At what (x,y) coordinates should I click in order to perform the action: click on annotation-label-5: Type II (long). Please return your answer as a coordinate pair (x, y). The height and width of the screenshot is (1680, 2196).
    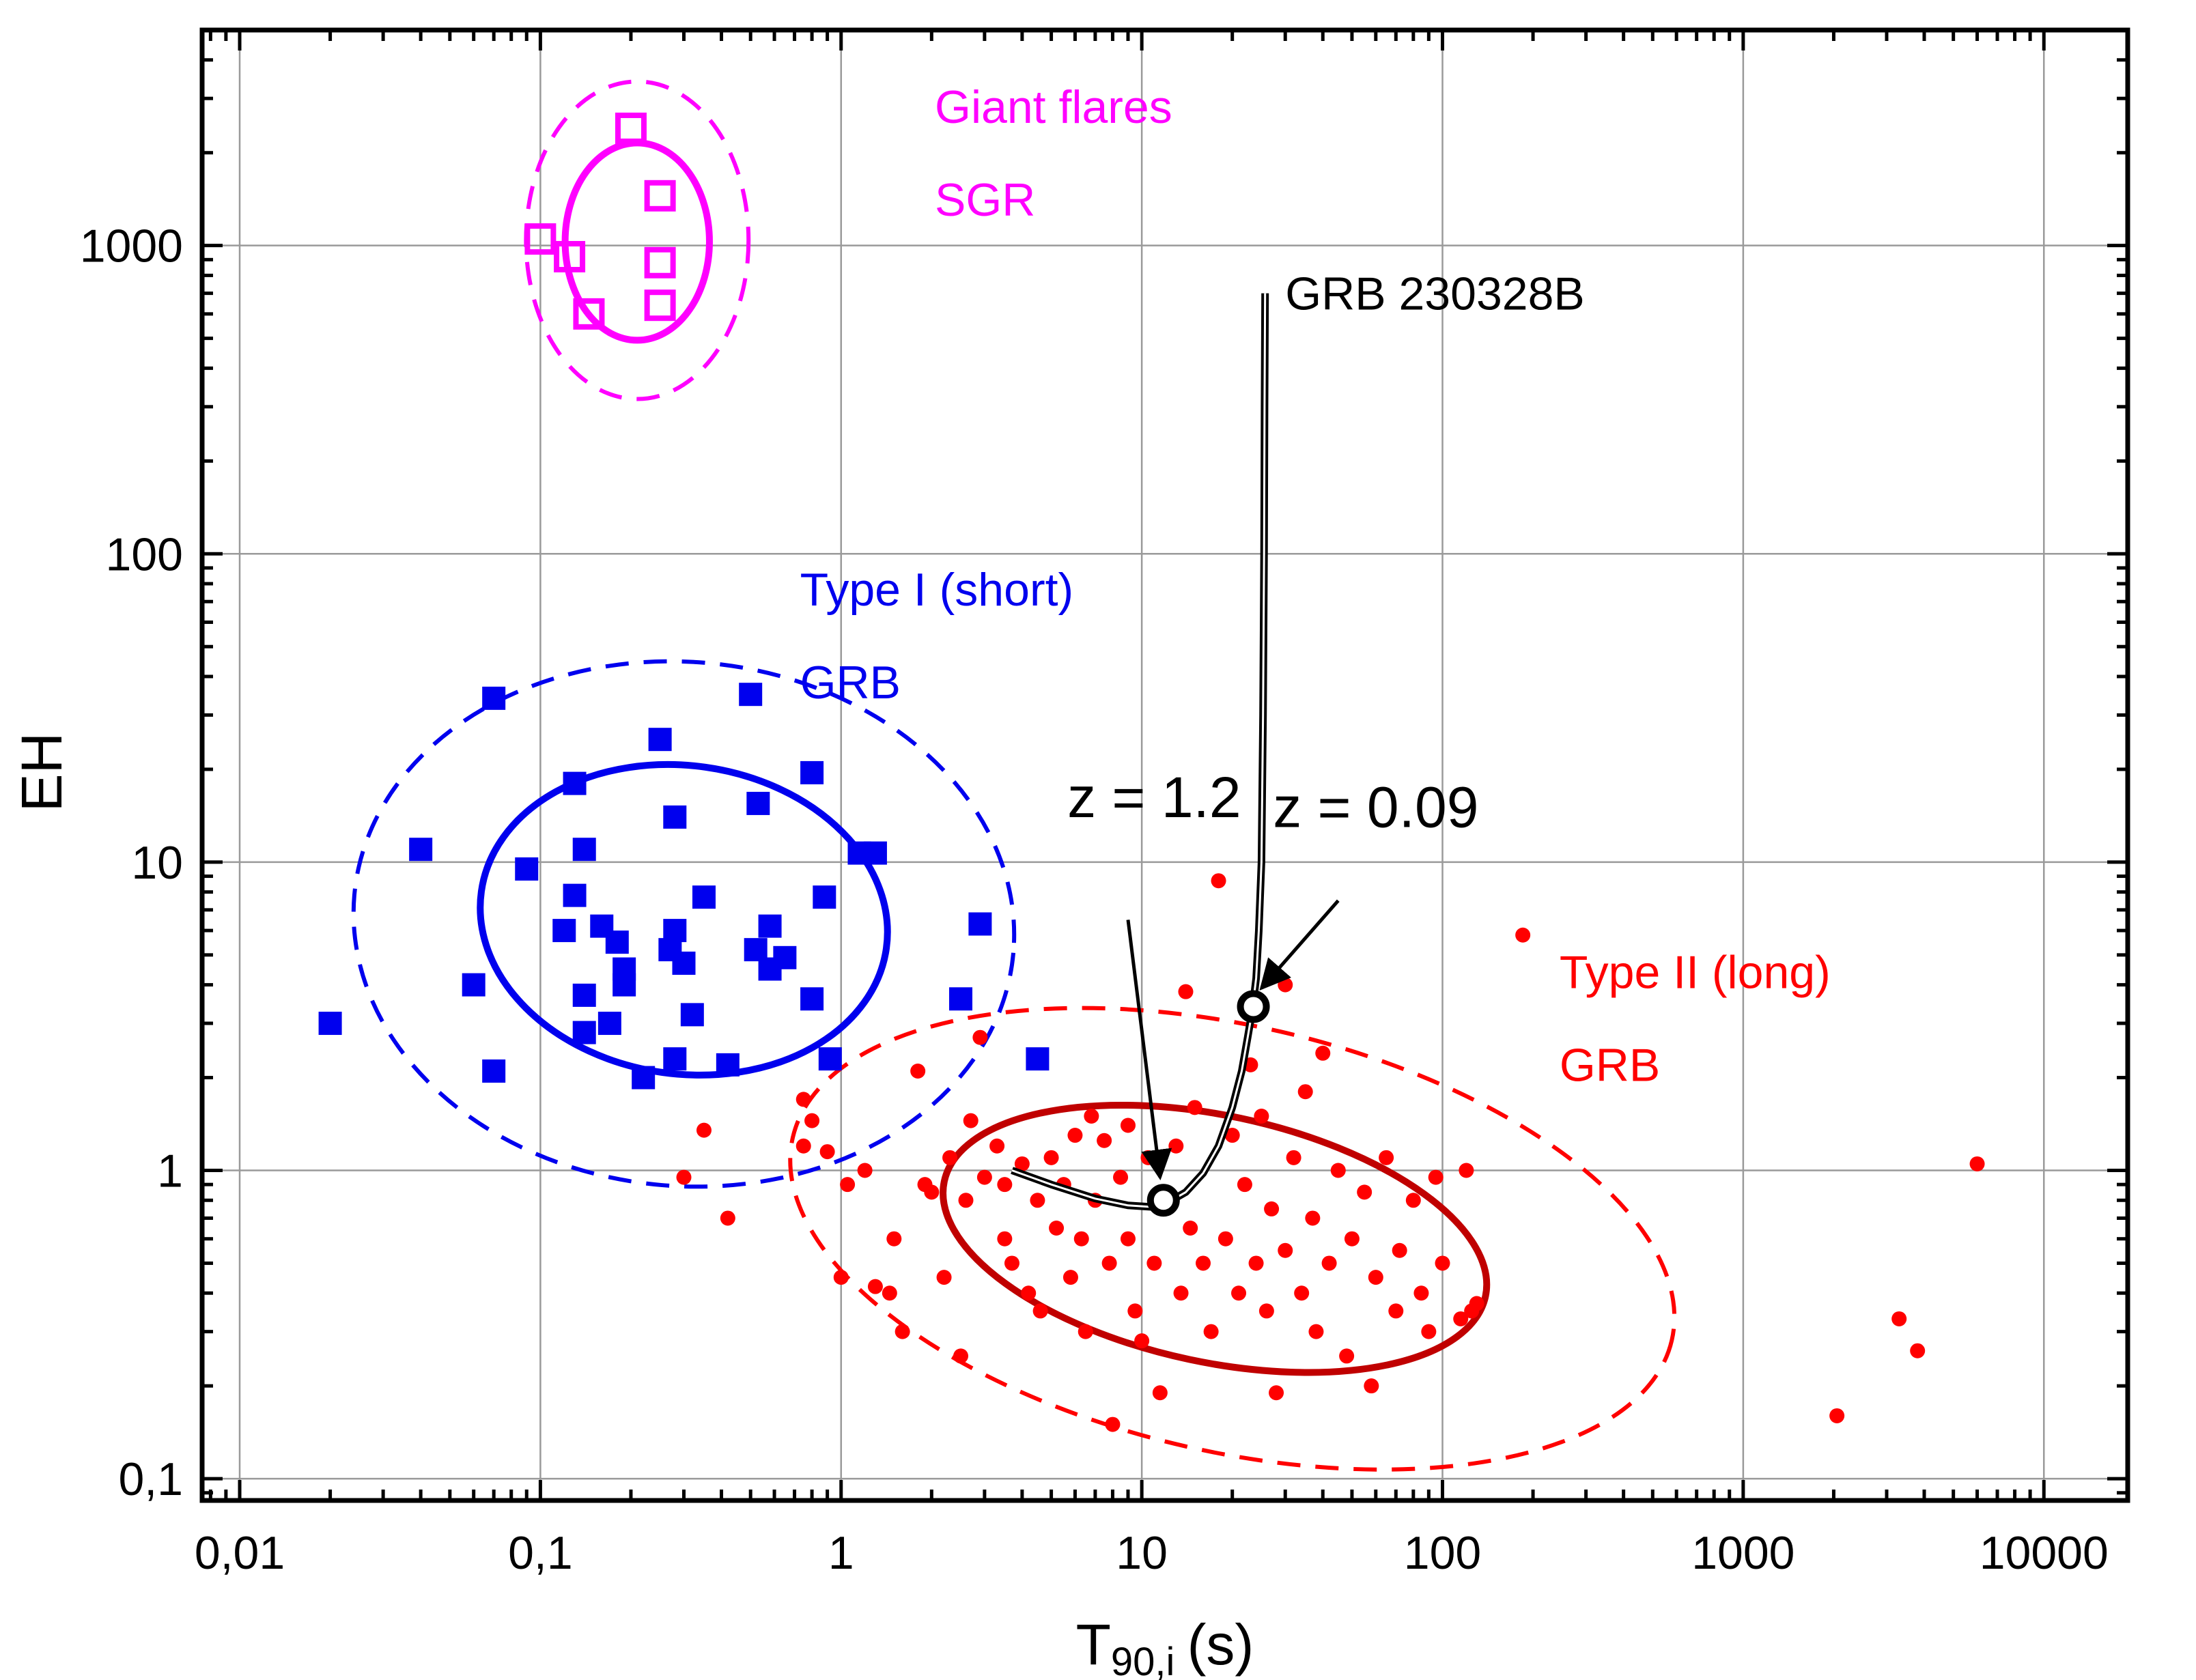
    Looking at the image, I should click on (1696, 973).